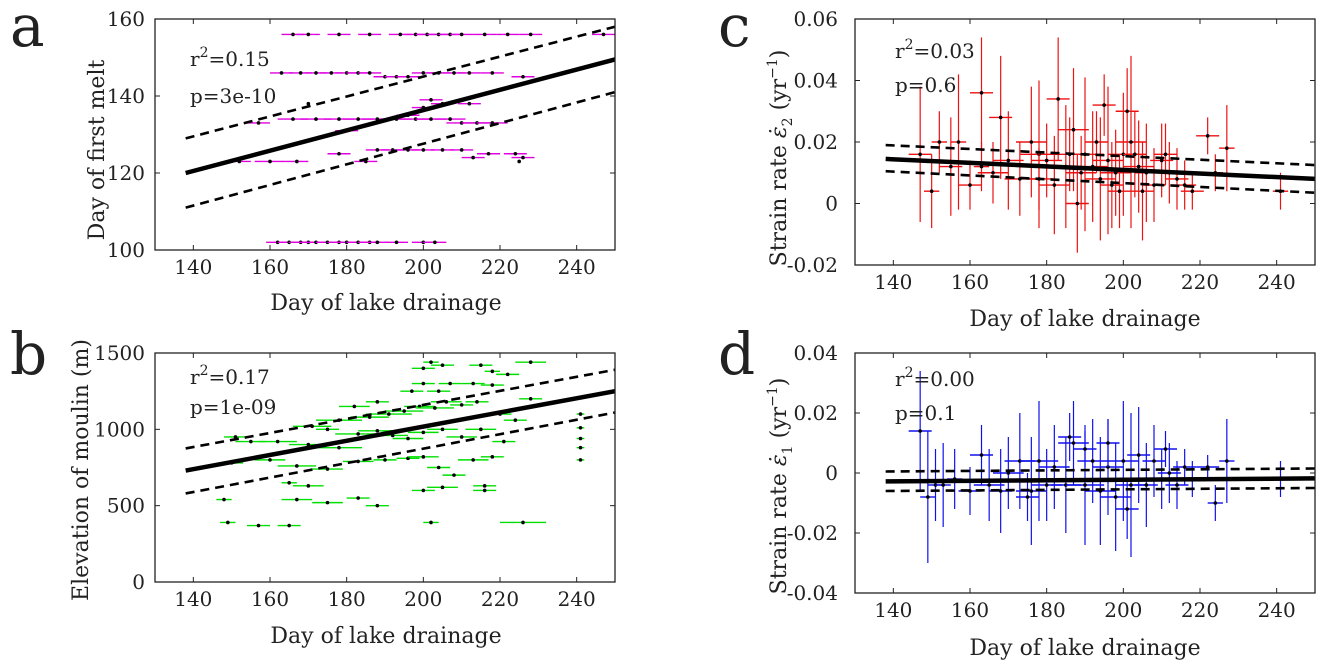 Image resolution: width=1326 pixels, height=667 pixels. I want to click on y-tick-label-a-0: 100, so click(126, 250).